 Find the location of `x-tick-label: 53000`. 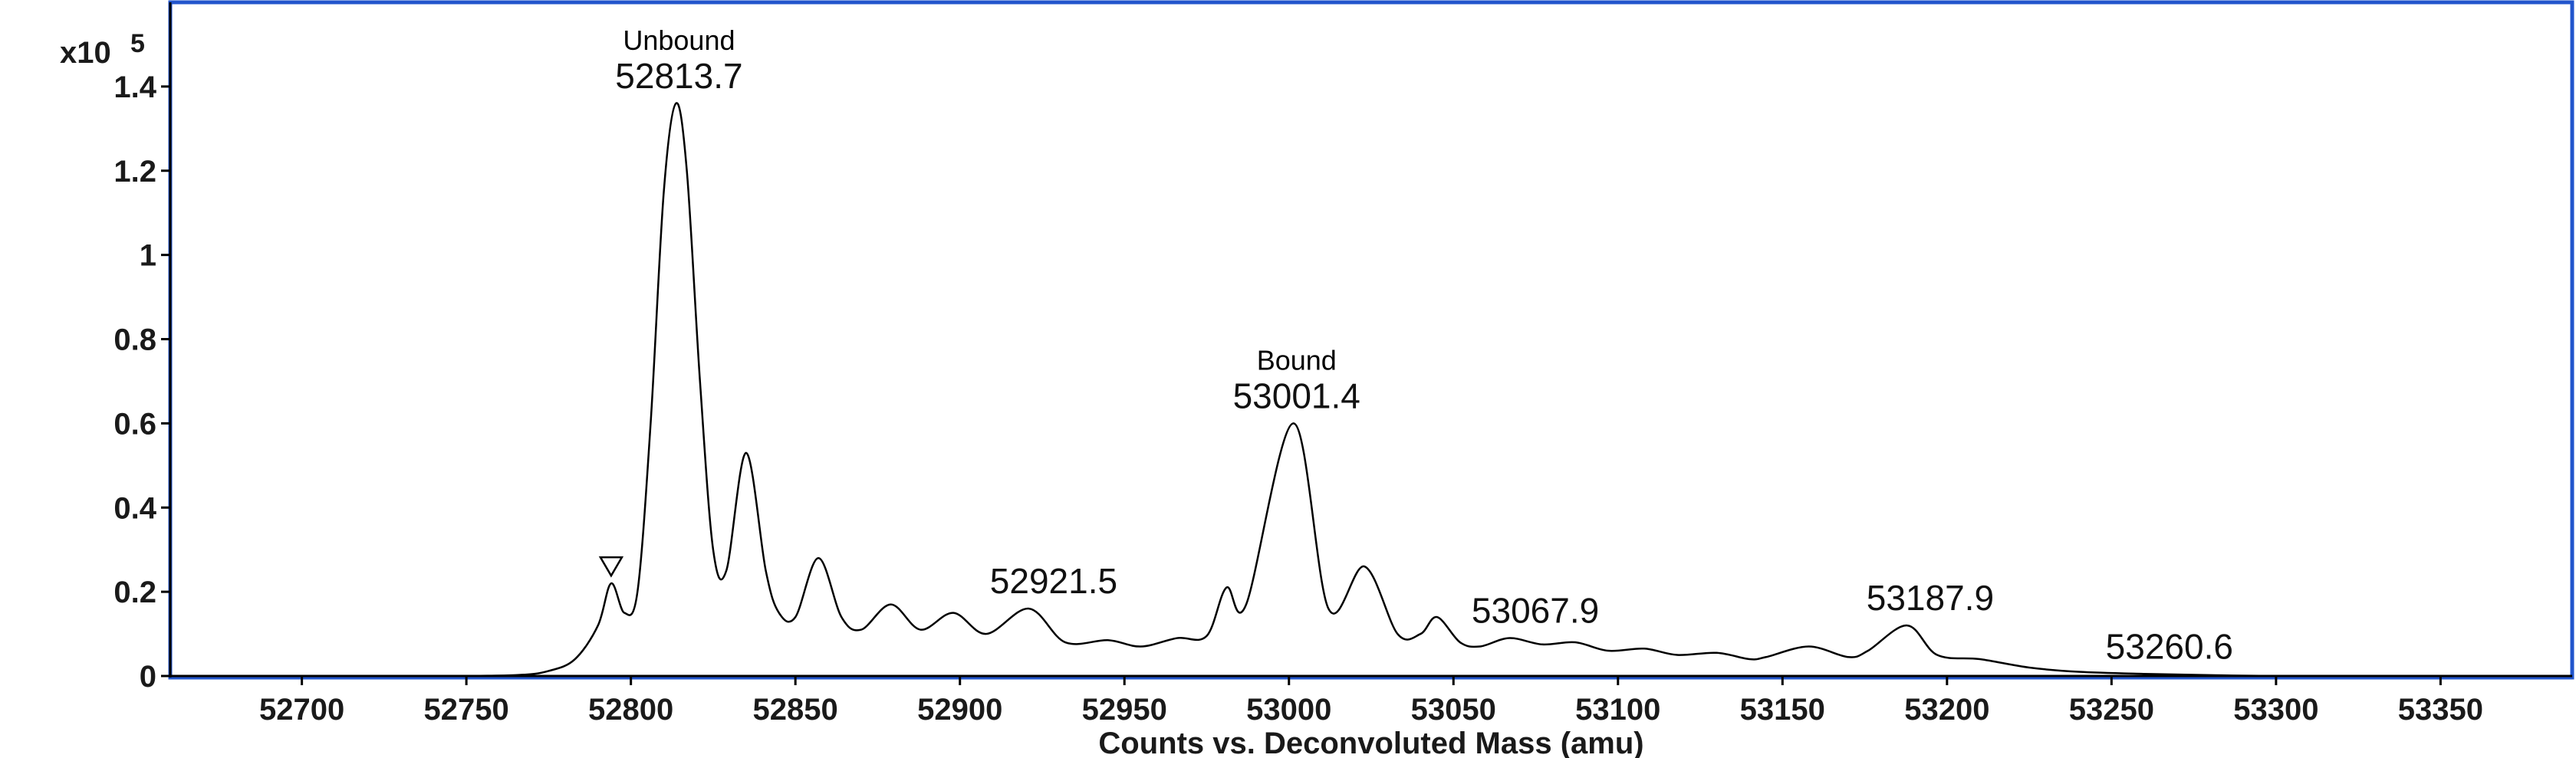

x-tick-label: 53000 is located at coordinates (1288, 710).